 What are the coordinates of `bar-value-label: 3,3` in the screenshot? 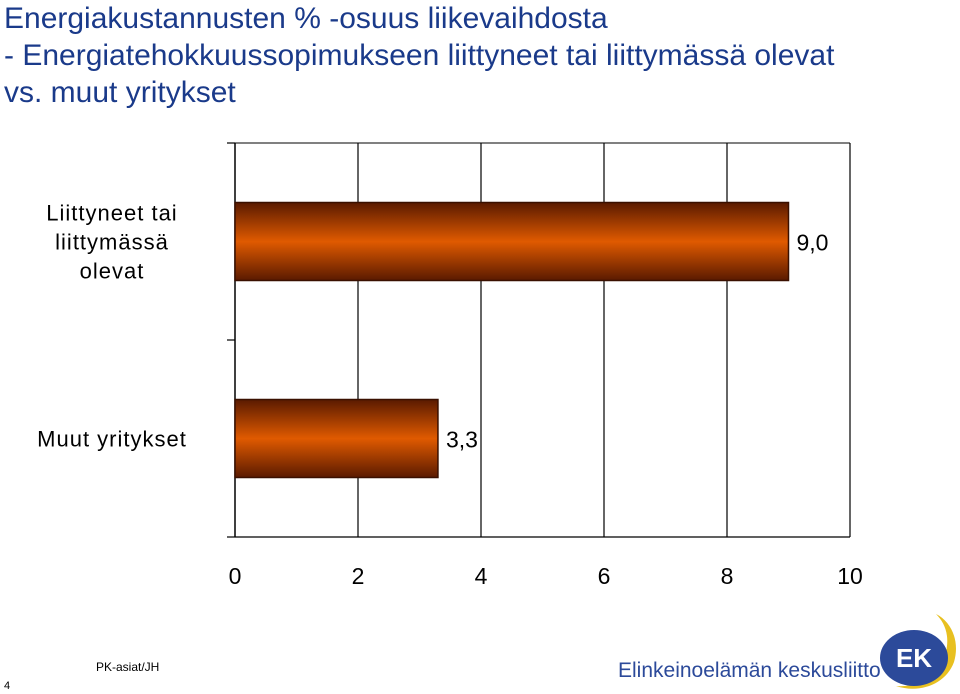 It's located at (462, 440).